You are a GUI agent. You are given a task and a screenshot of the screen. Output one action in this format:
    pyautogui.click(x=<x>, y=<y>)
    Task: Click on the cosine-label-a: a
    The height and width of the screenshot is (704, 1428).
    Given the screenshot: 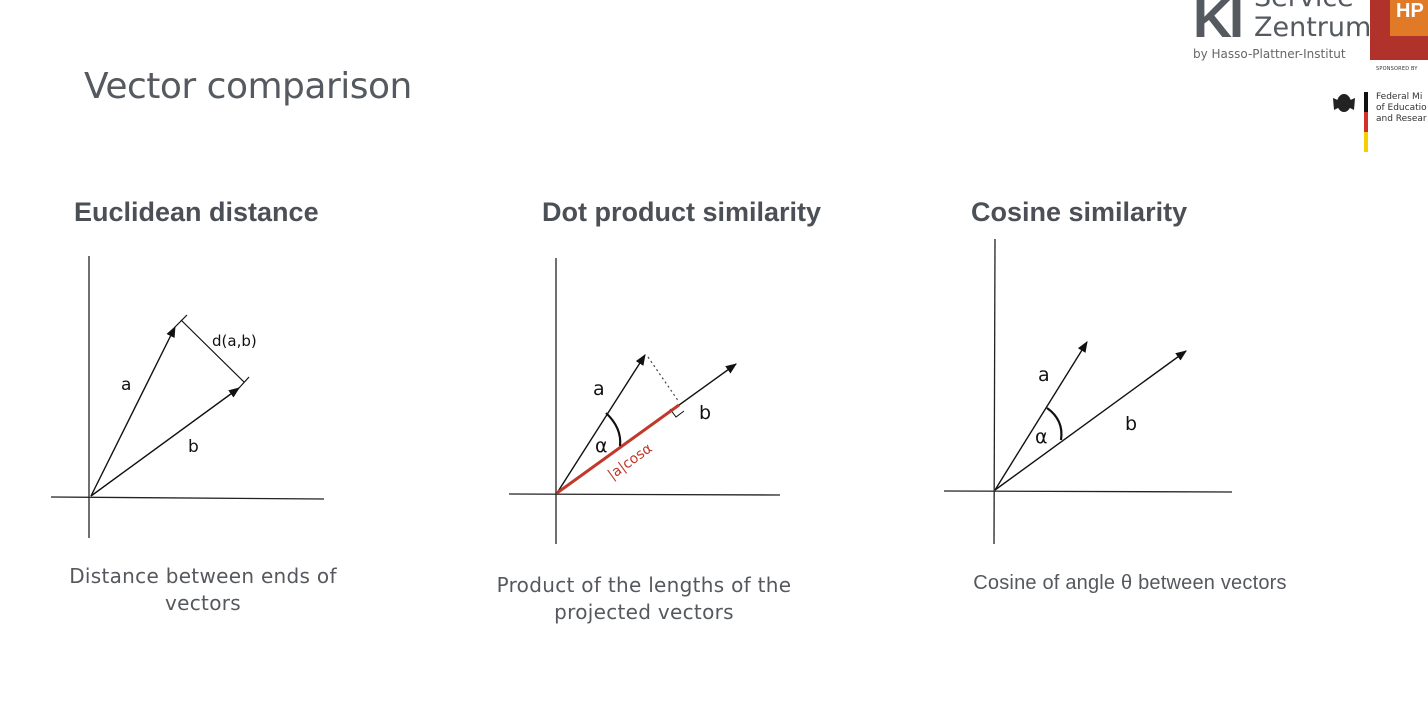 What is the action you would take?
    pyautogui.click(x=1044, y=375)
    